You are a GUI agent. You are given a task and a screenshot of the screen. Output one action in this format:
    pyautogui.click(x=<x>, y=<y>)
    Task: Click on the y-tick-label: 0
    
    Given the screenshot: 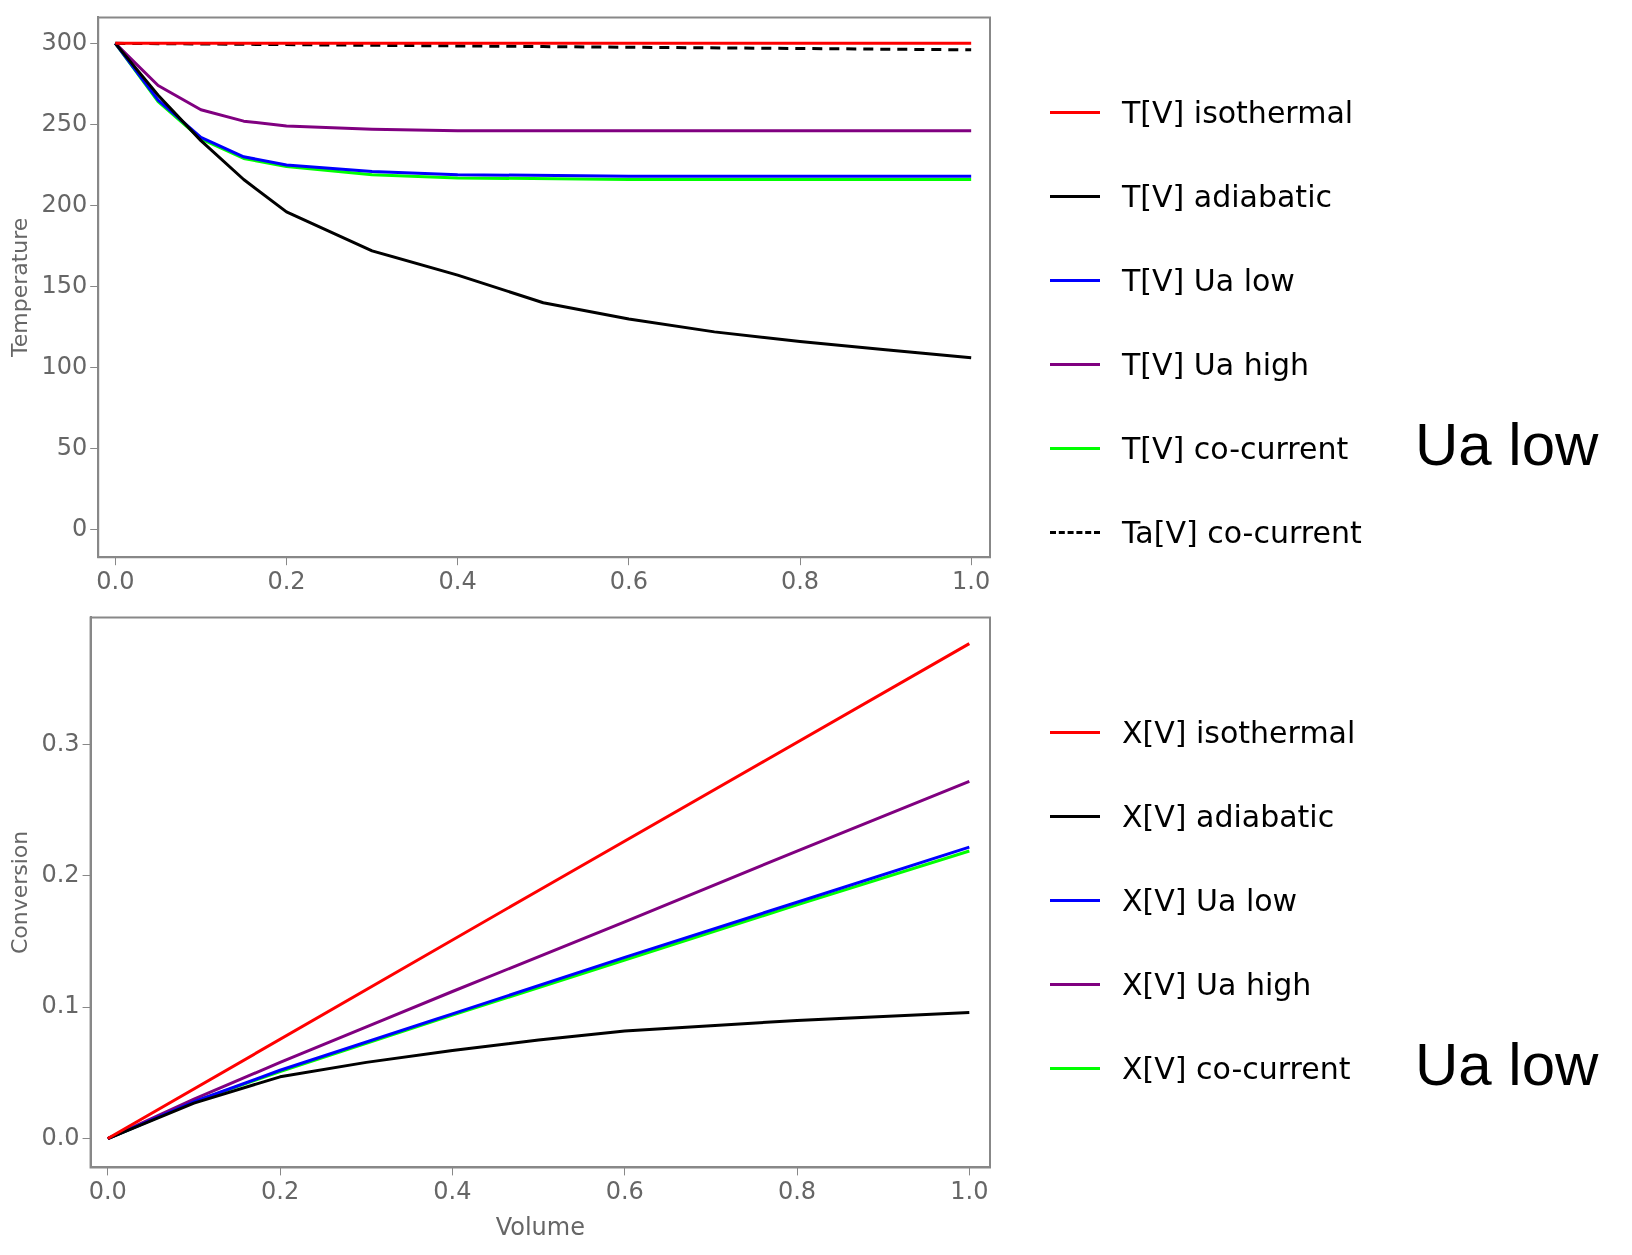 What is the action you would take?
    pyautogui.click(x=79, y=527)
    